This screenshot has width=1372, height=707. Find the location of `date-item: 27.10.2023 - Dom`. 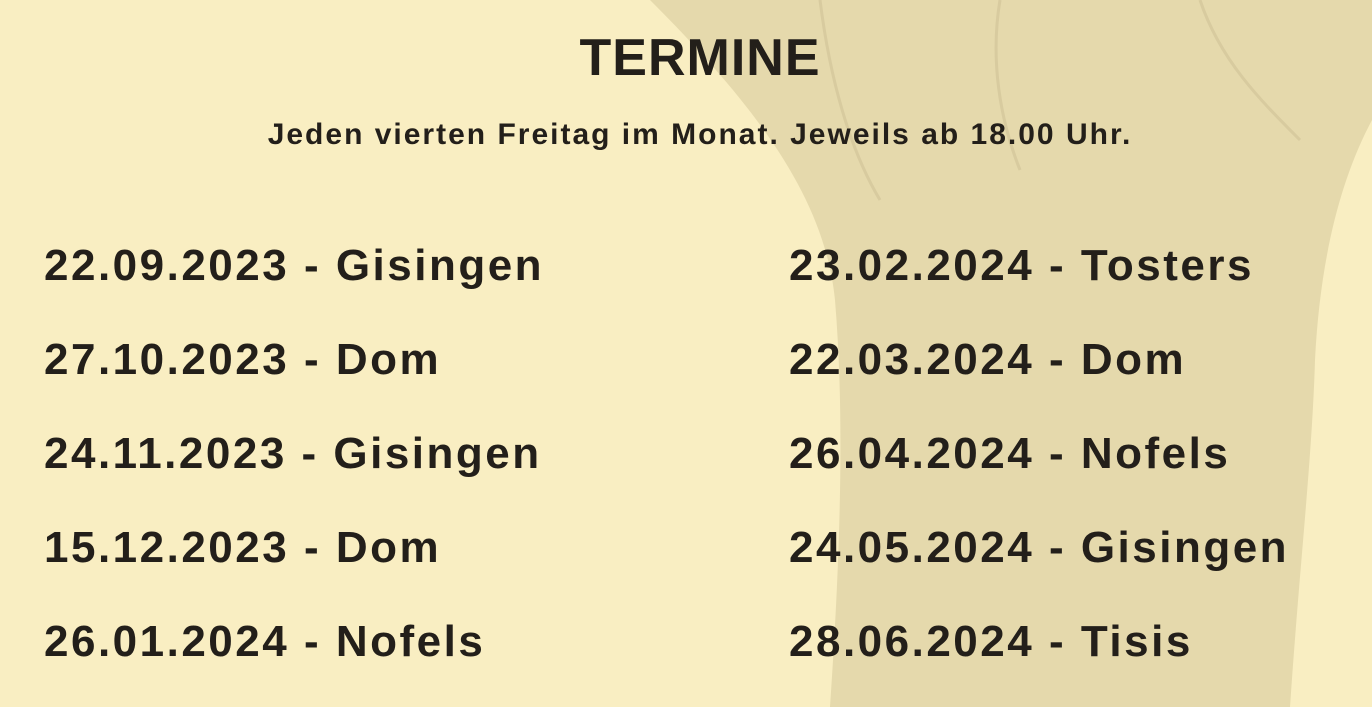

date-item: 27.10.2023 - Dom is located at coordinates (243, 359).